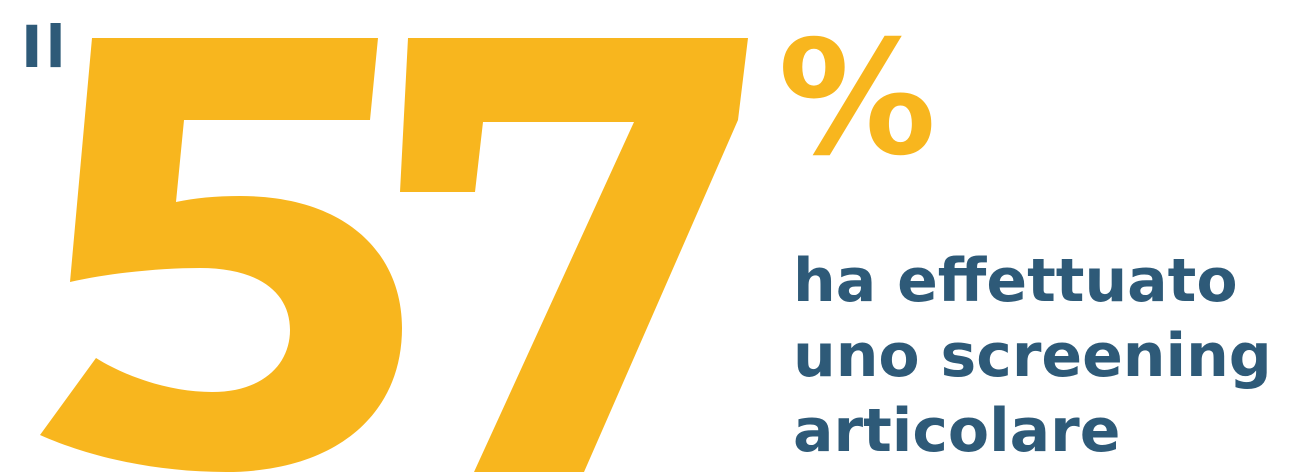 This screenshot has height=472, width=1311. I want to click on stat-prefix: Il, so click(45, 47).